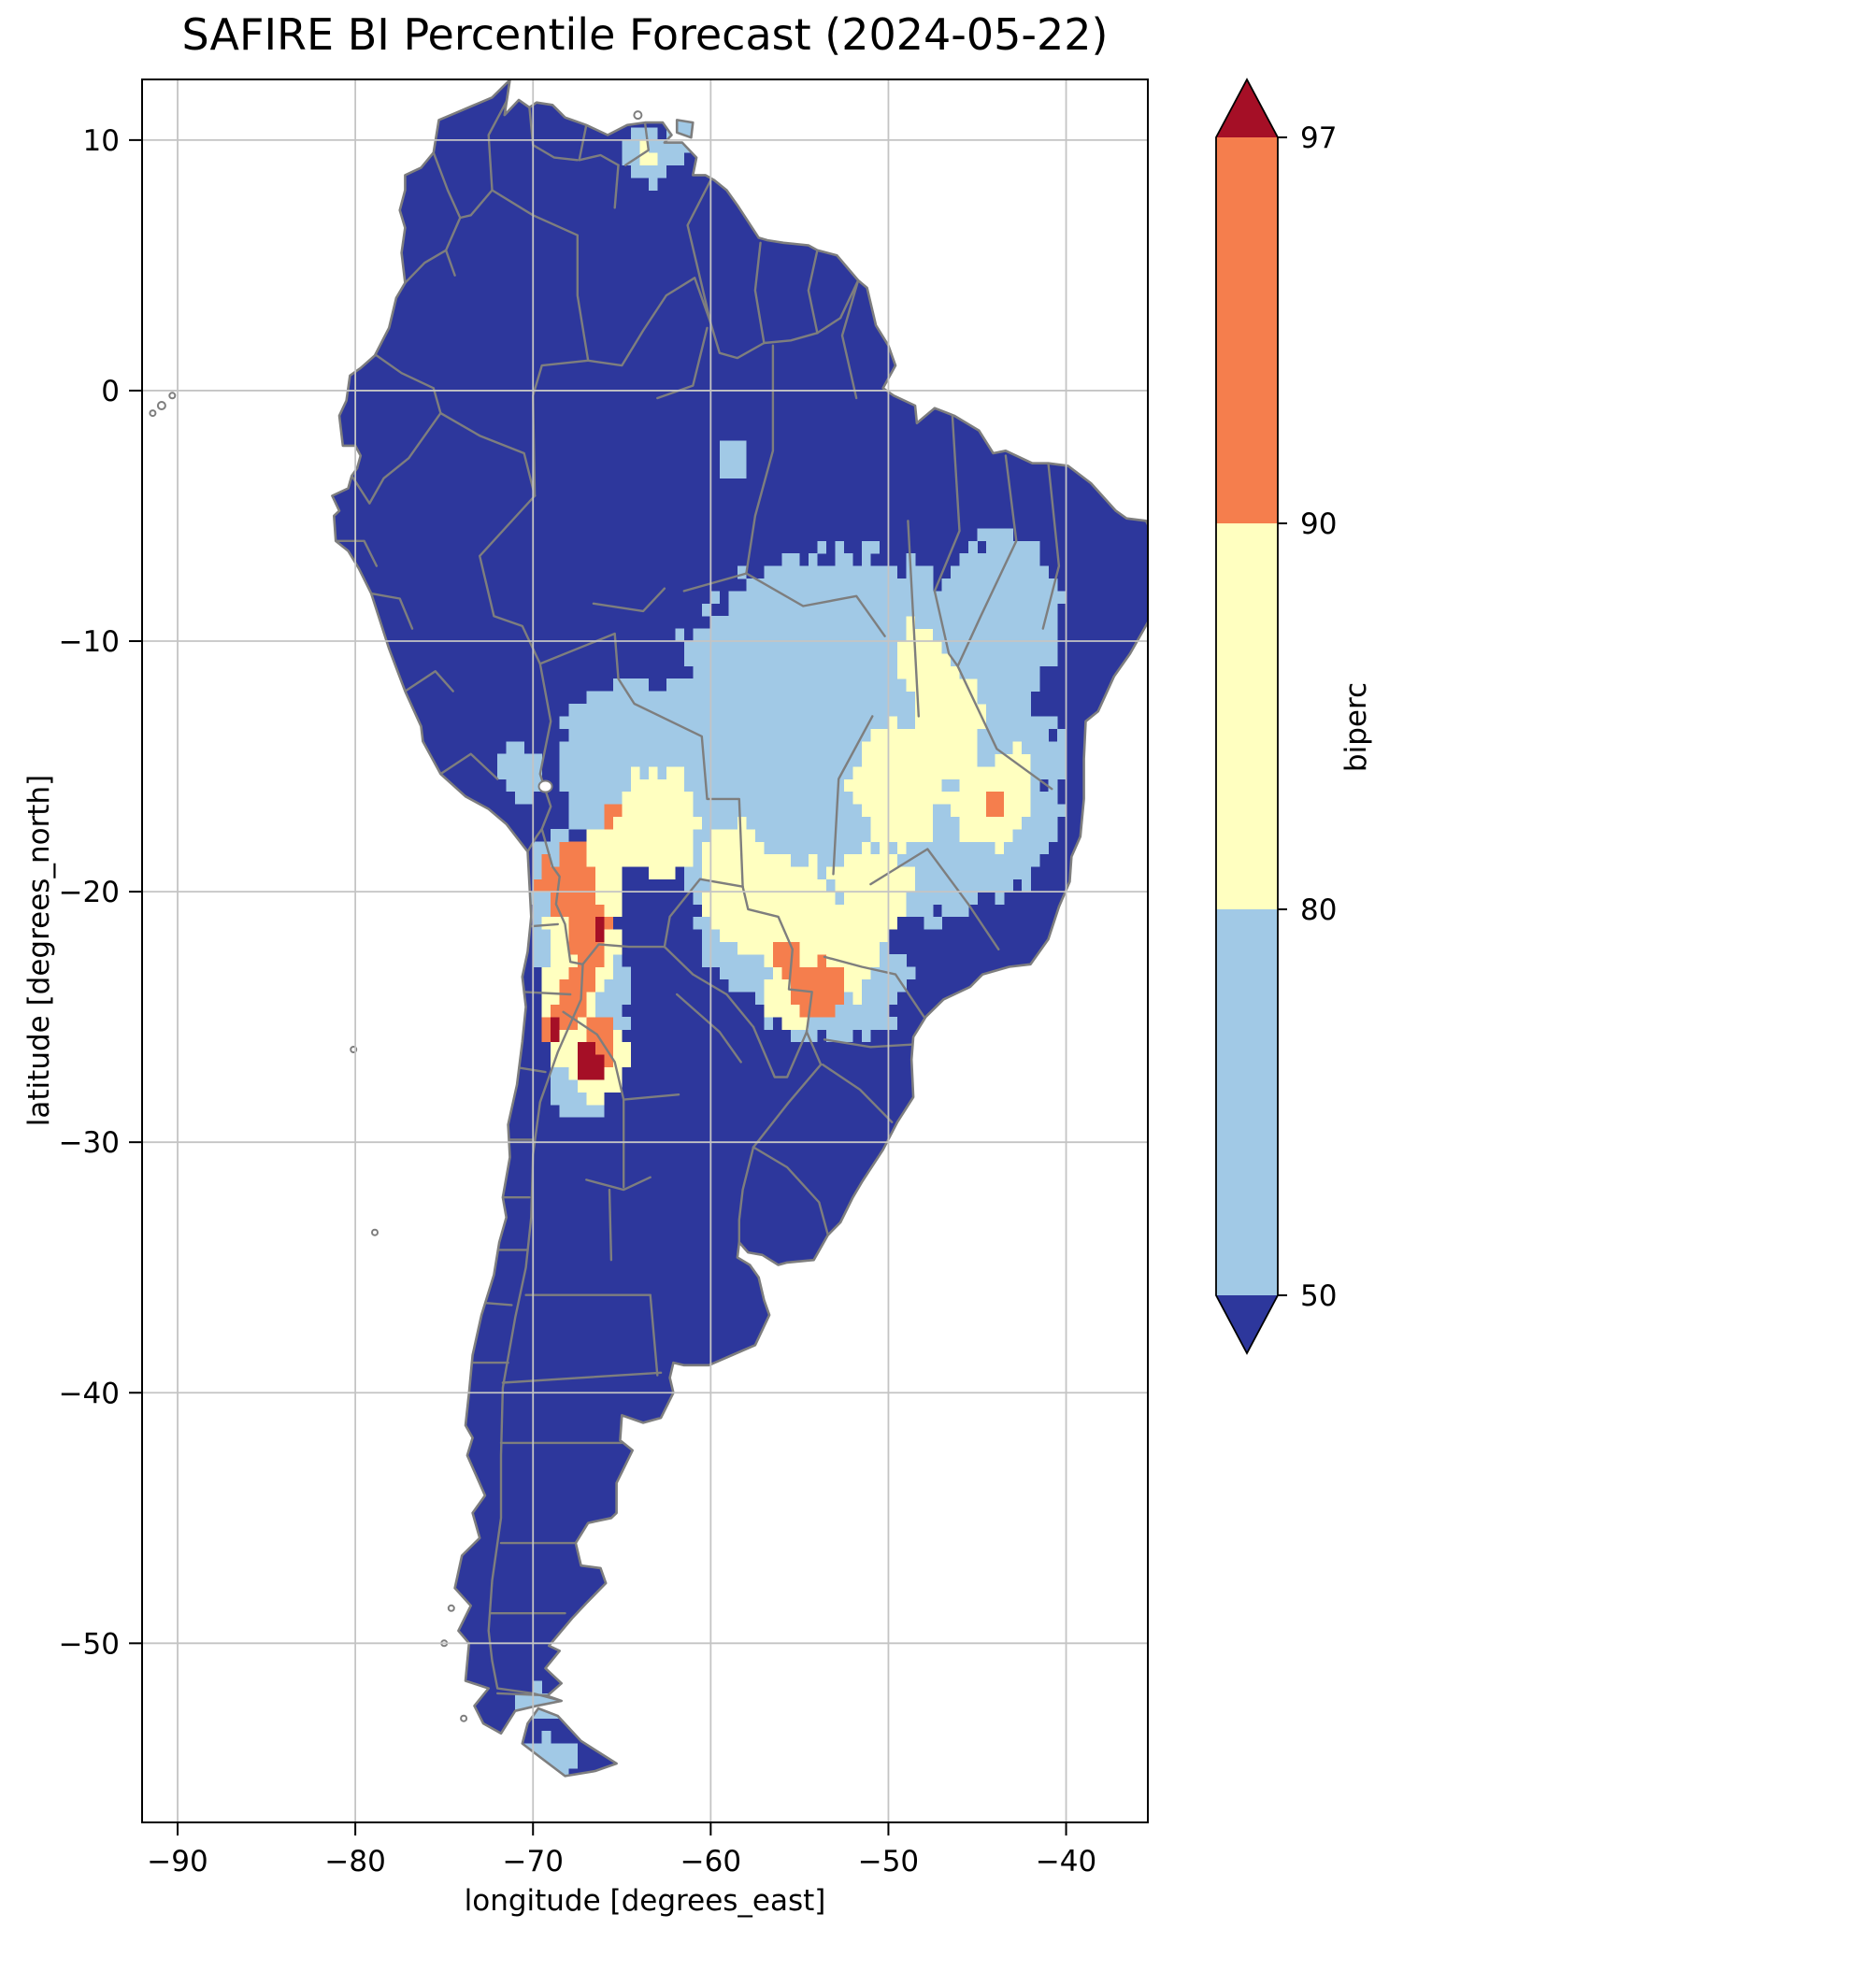  I want to click on colorbar-tick-label: 50, so click(1319, 1296).